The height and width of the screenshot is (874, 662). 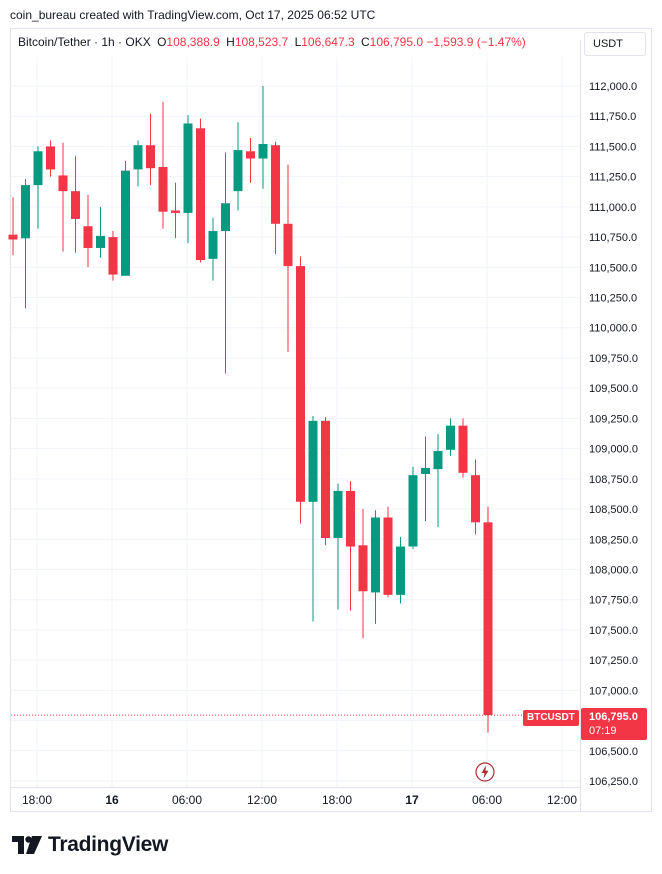 I want to click on price-tick-label: 110,750.0, so click(x=613, y=238).